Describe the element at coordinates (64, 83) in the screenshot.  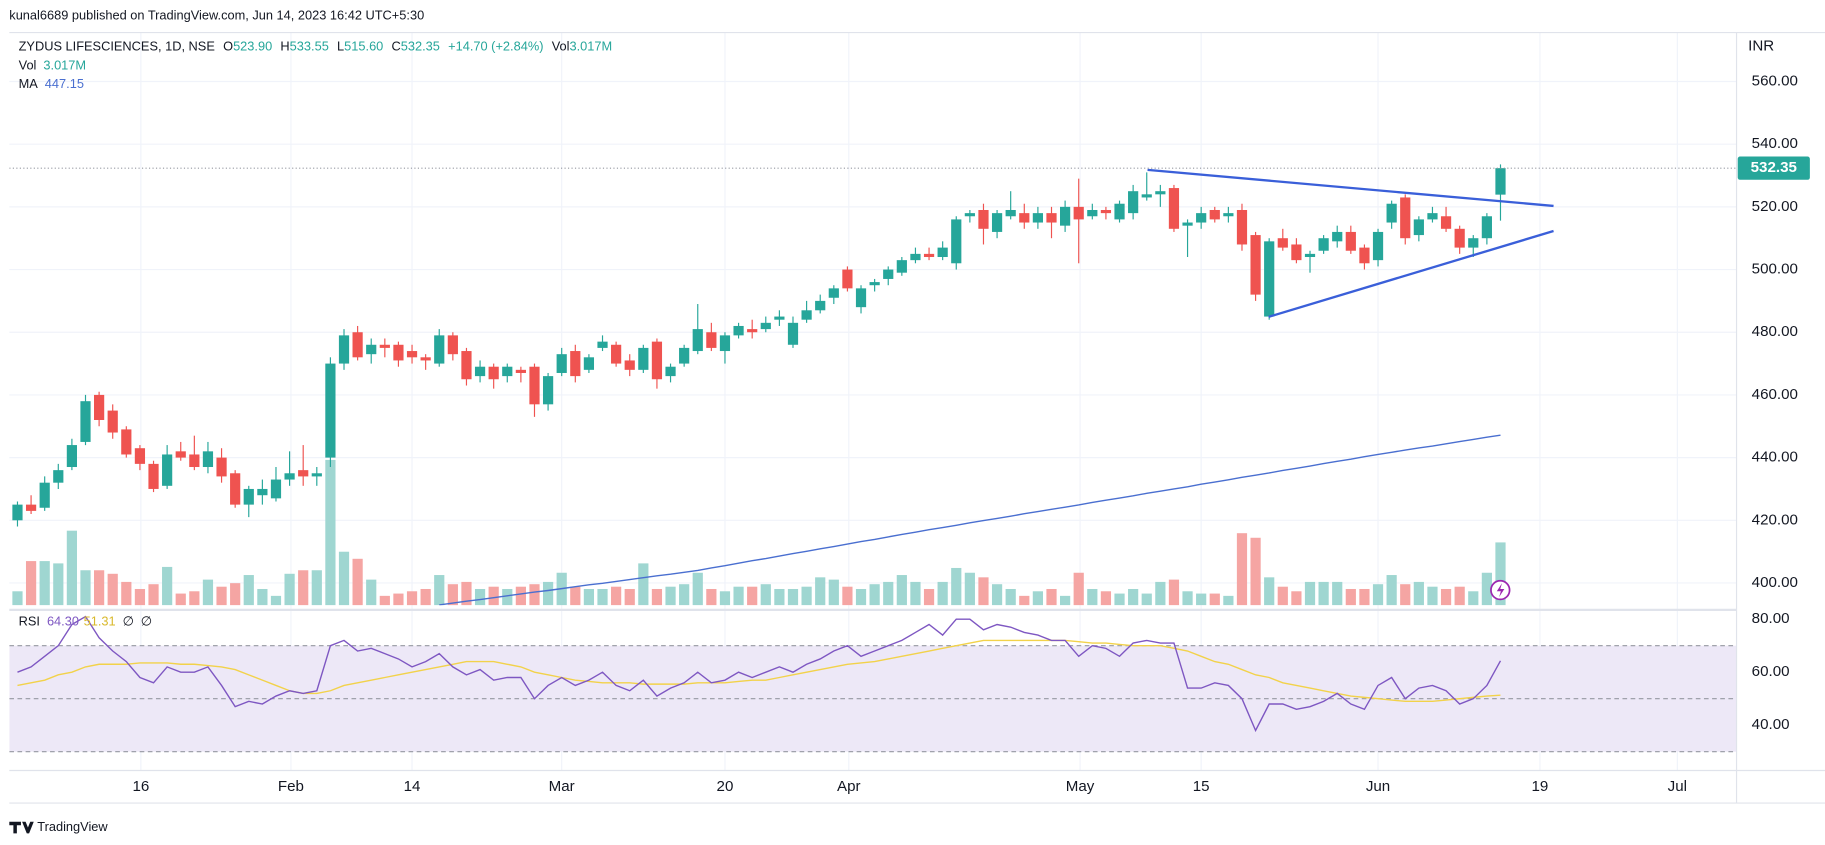
I see `ma-legend-value: 447.15` at that location.